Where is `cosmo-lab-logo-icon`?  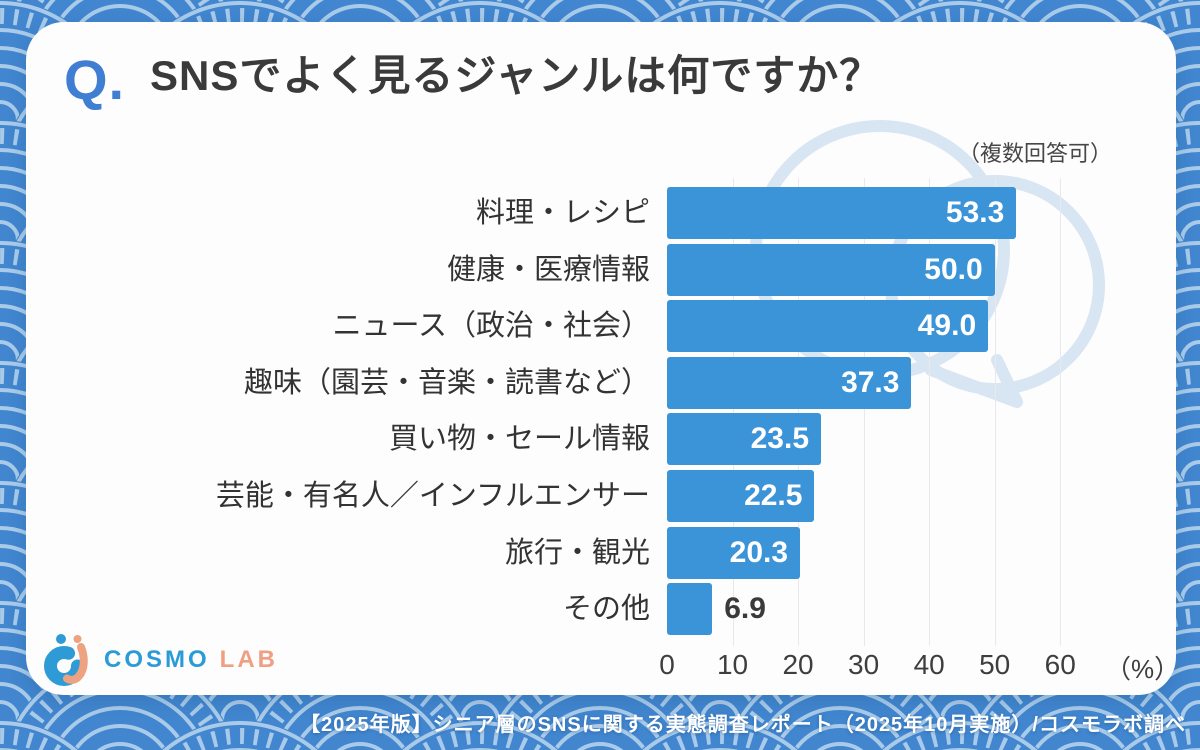 cosmo-lab-logo-icon is located at coordinates (66, 660).